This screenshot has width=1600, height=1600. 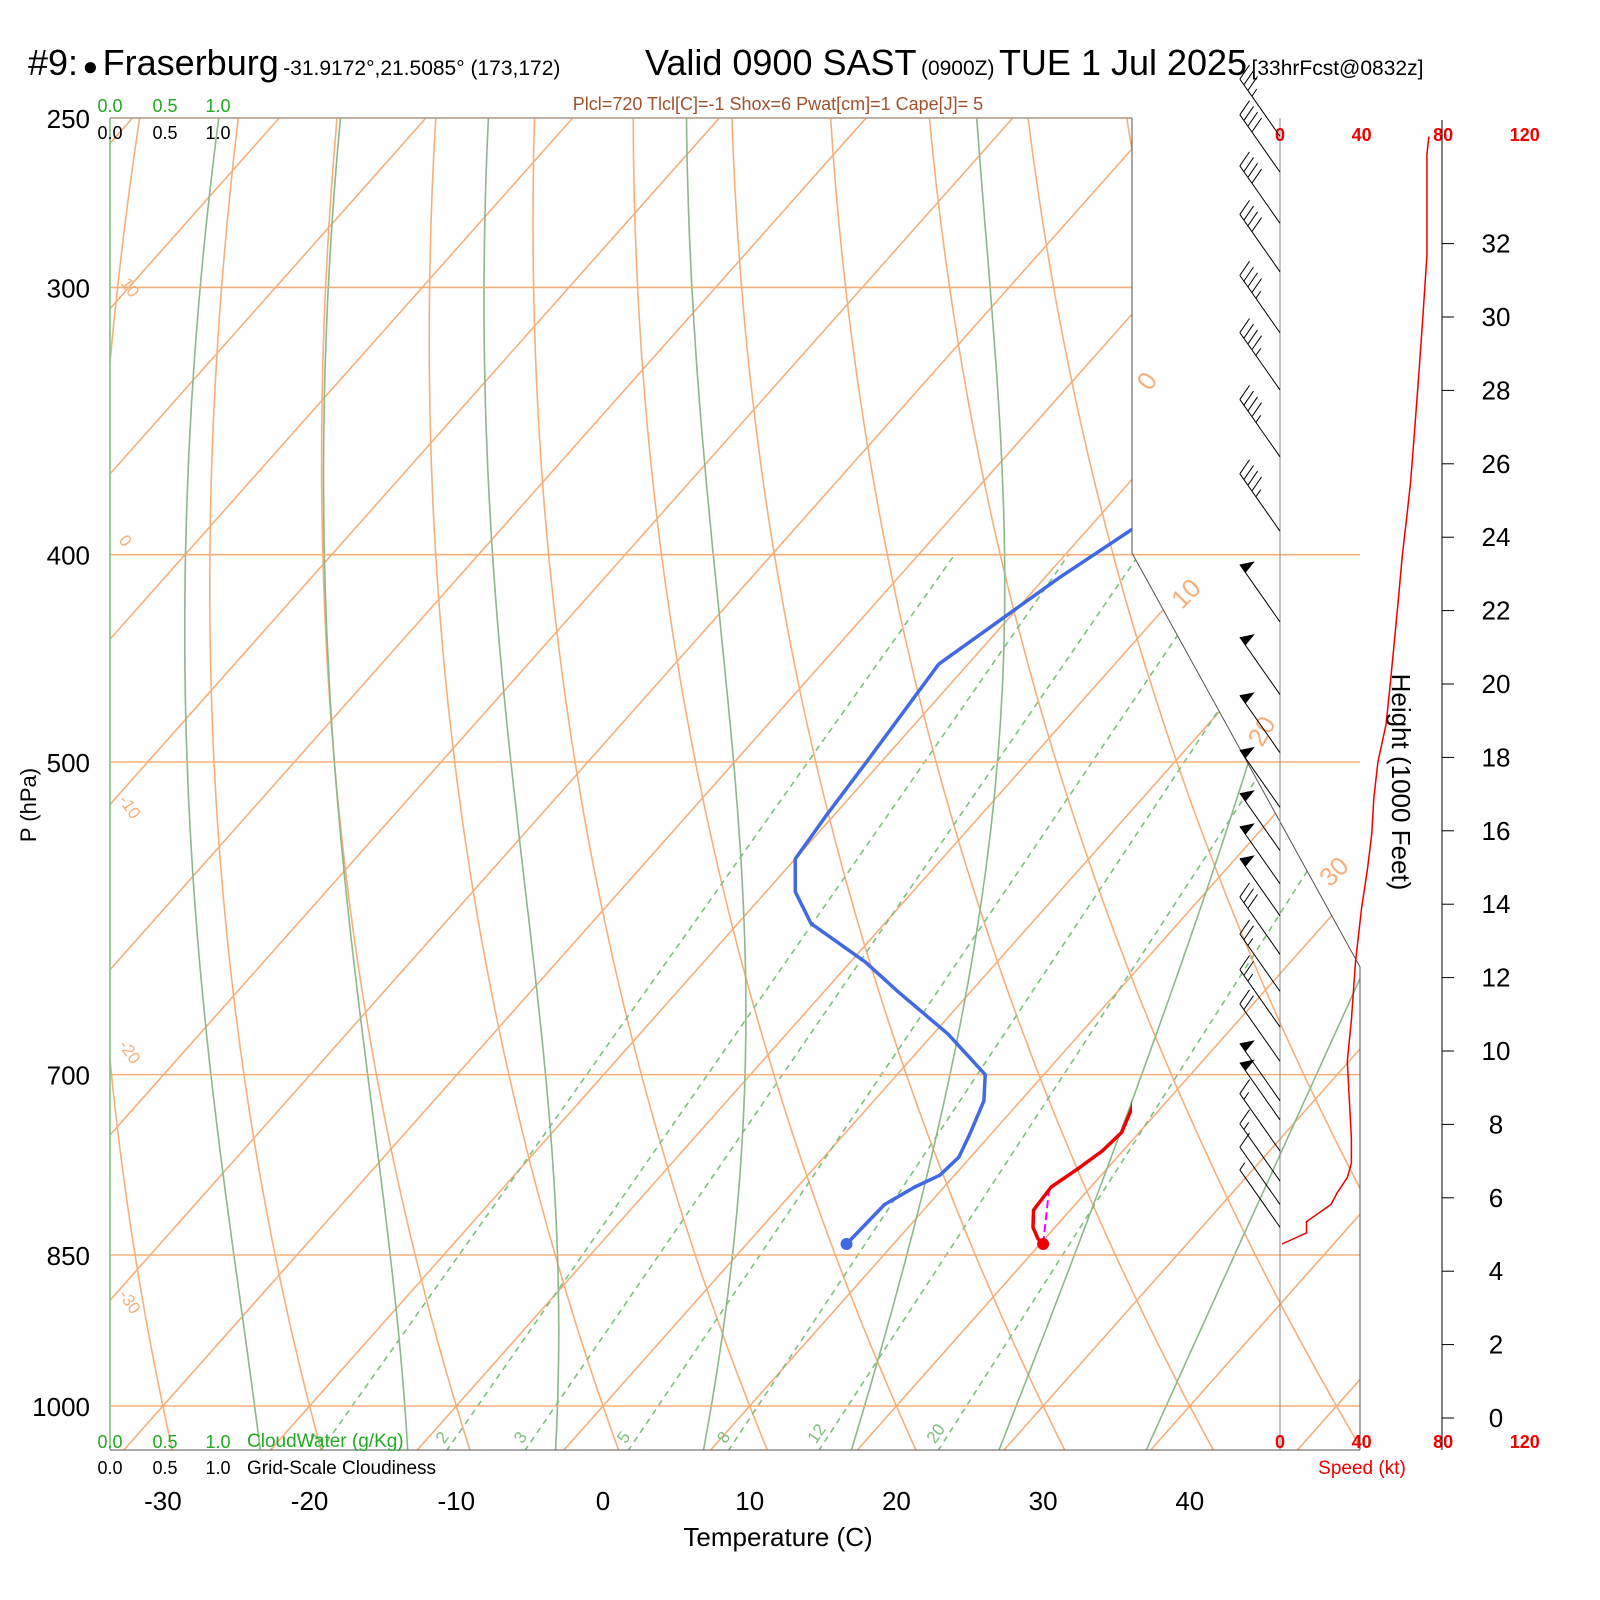 I want to click on temperature-tick-label: 10, so click(x=749, y=1501).